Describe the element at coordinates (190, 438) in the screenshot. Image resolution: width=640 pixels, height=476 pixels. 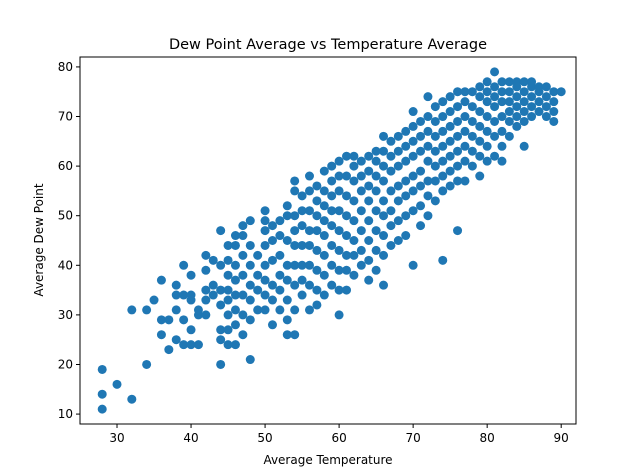
I see `x-tick-label: 40` at that location.